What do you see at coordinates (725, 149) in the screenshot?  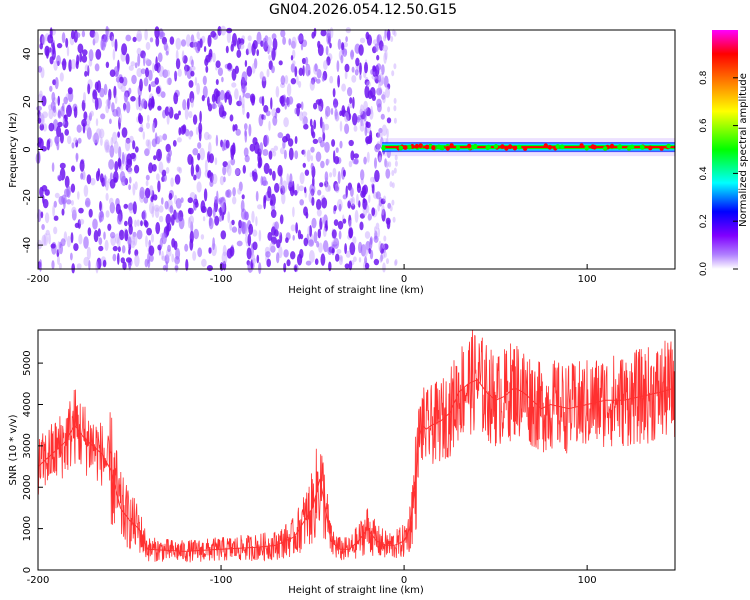 I see `colorbar-gradient` at bounding box center [725, 149].